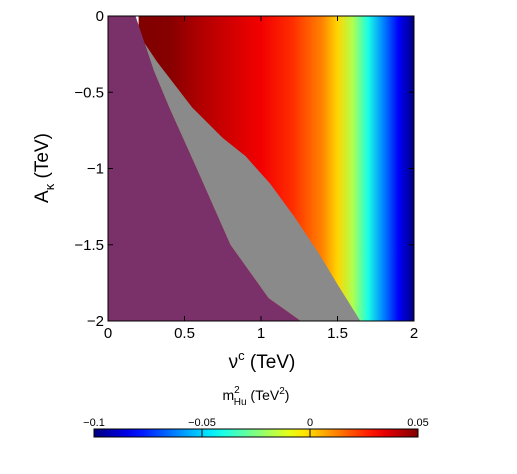 The width and height of the screenshot is (517, 474). I want to click on colorbar-label: m2 Hu (TeV2), so click(256, 396).